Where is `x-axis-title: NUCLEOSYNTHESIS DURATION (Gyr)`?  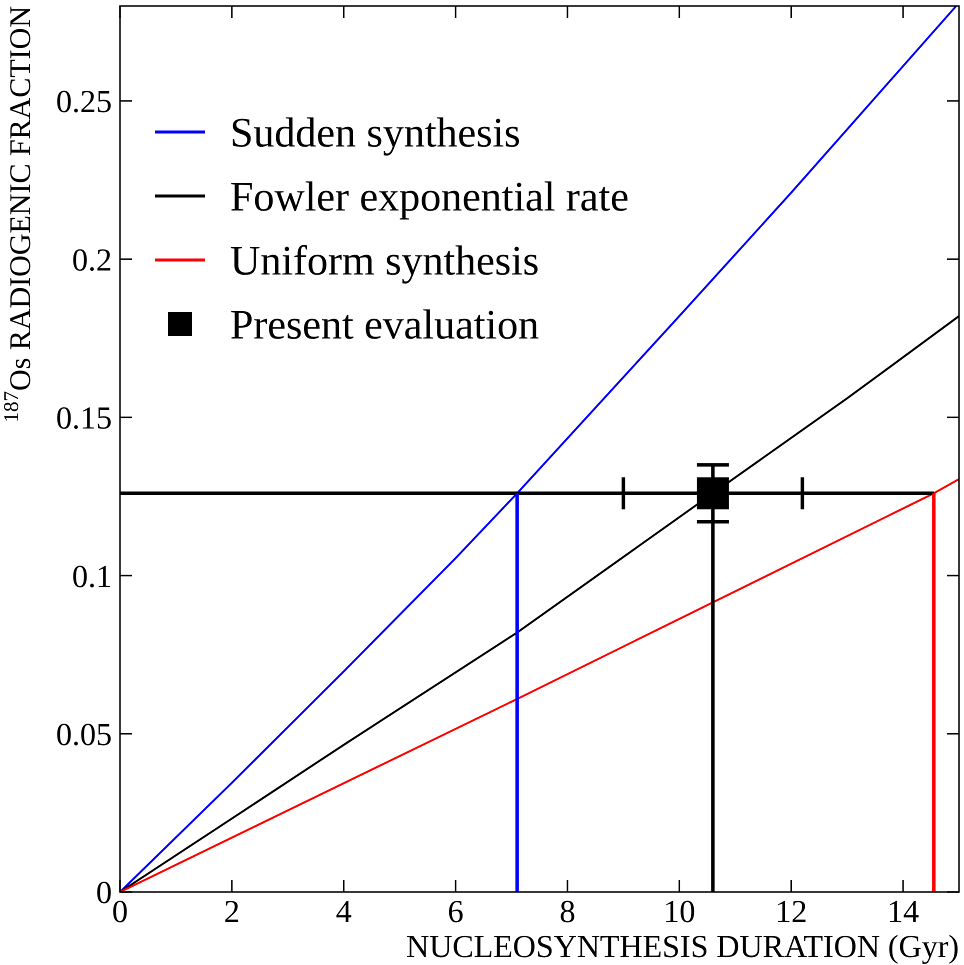 x-axis-title: NUCLEOSYNTHESIS DURATION (Gyr) is located at coordinates (682, 946).